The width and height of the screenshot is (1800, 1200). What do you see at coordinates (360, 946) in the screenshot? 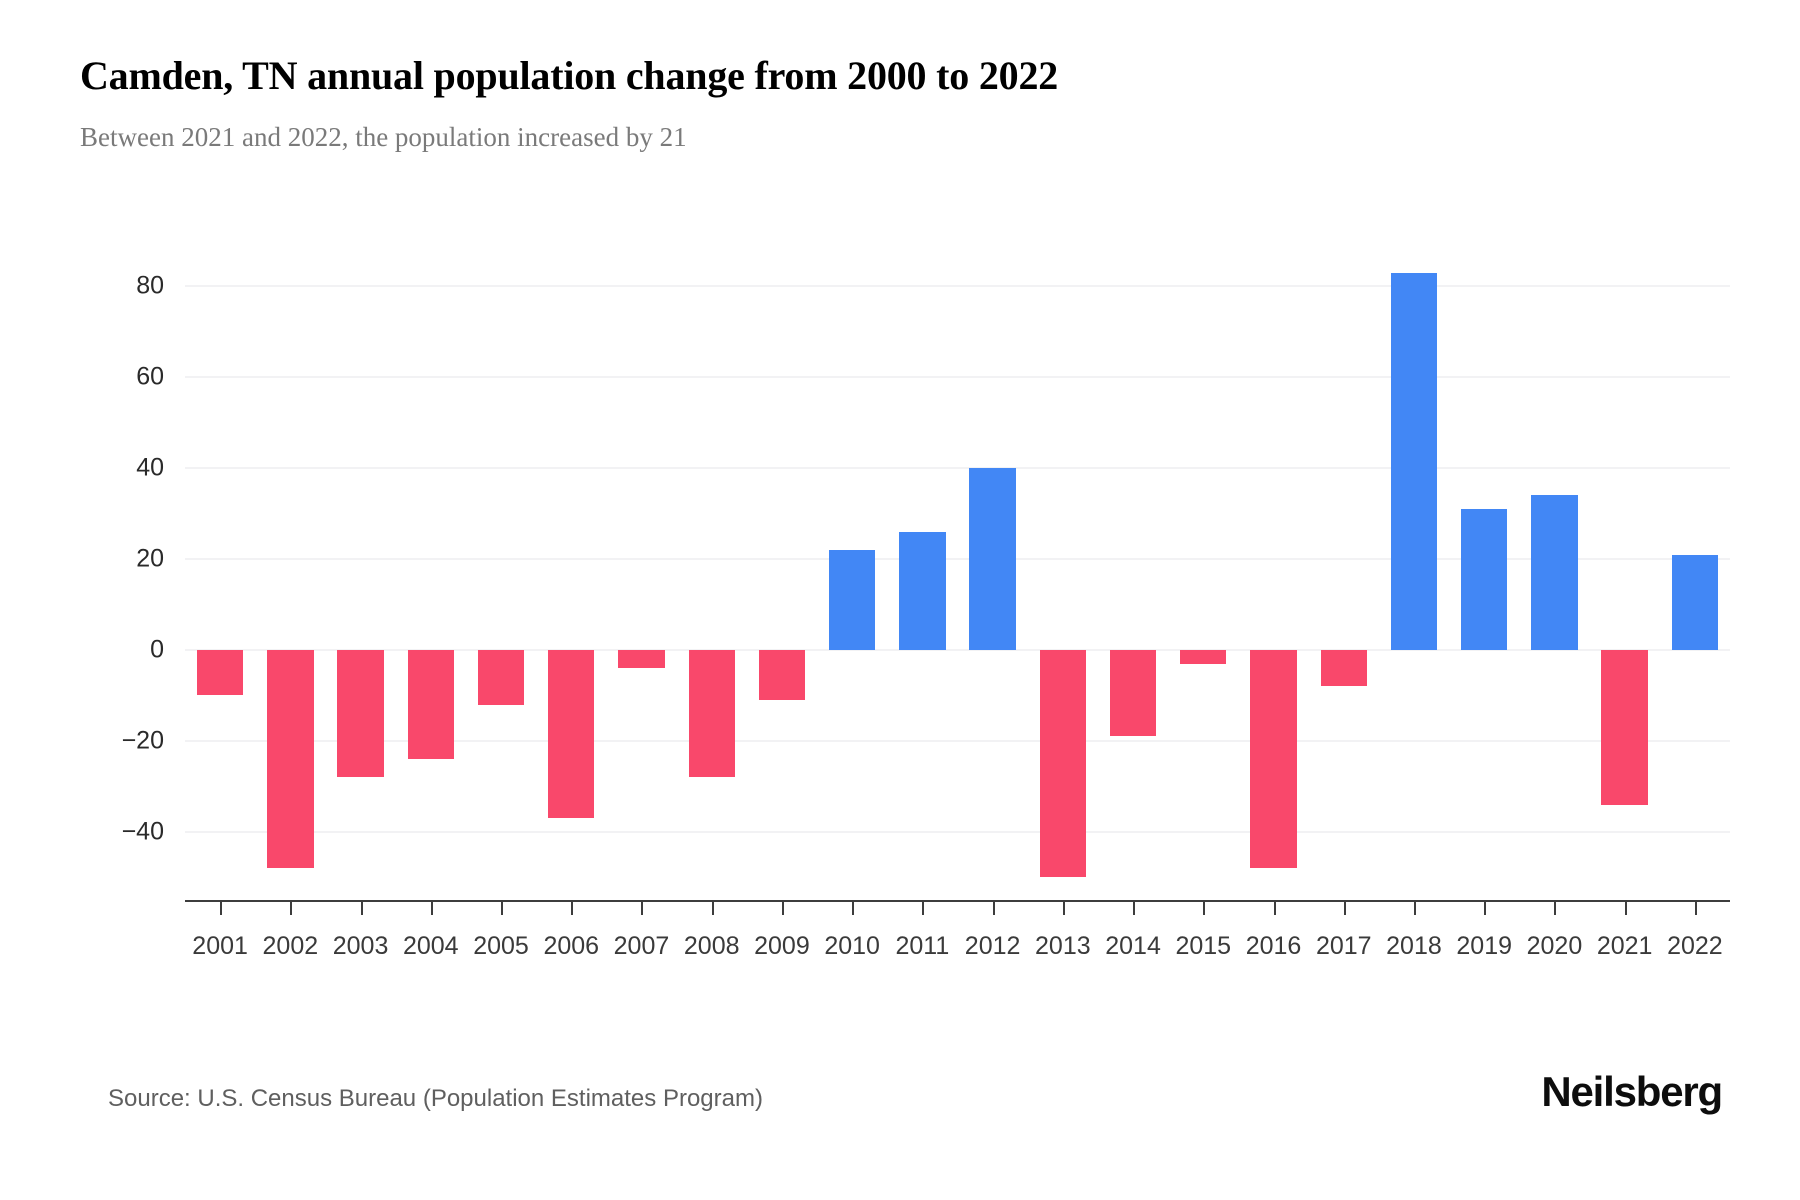
I see `x-axis-tick-label-2003: 2003` at bounding box center [360, 946].